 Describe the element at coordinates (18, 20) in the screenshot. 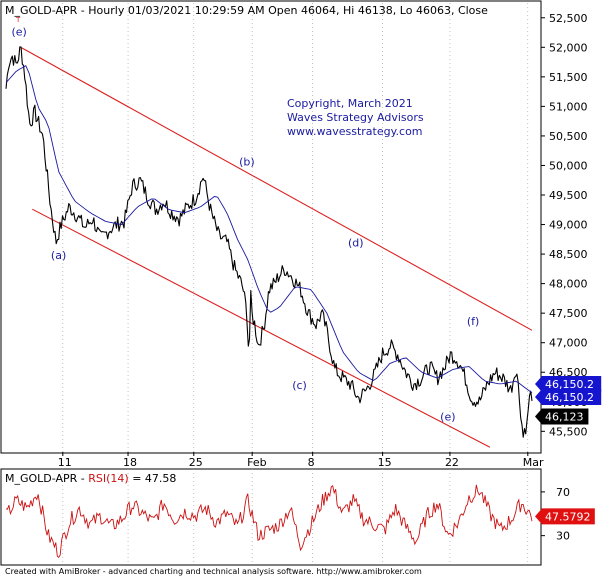

I see `t-marker-icon: T` at that location.